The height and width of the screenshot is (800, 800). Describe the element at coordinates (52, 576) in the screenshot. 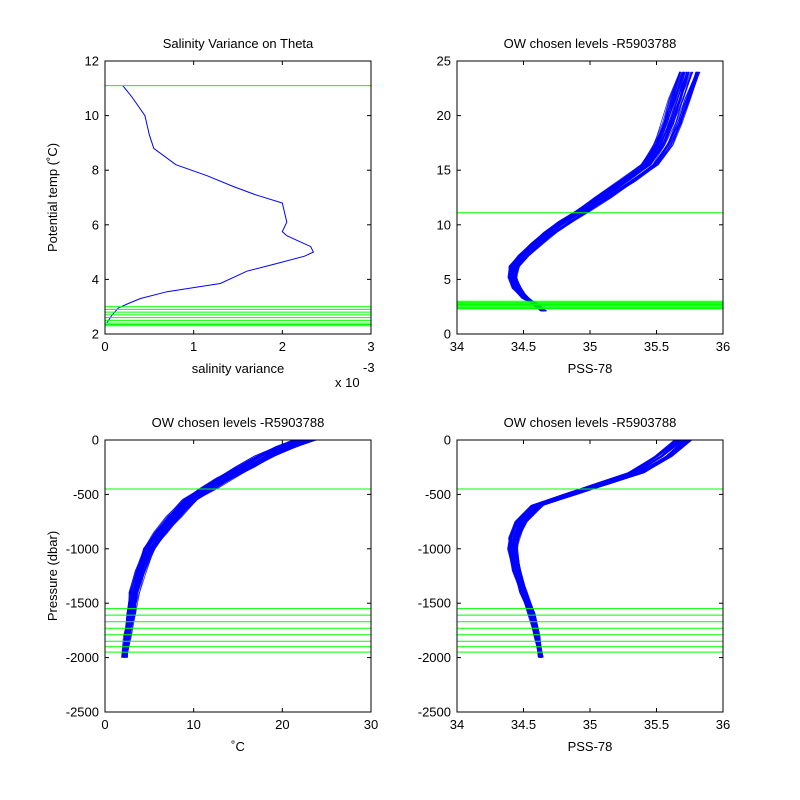

I see `y-axis-label: Pressure (dbar)` at that location.